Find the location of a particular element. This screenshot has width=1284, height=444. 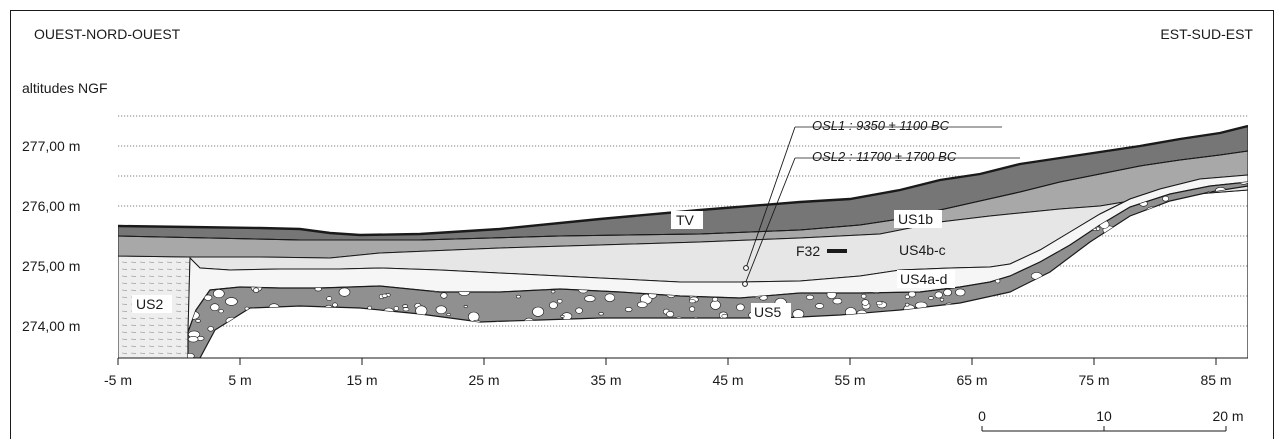

tv-label: TV is located at coordinates (685, 220).